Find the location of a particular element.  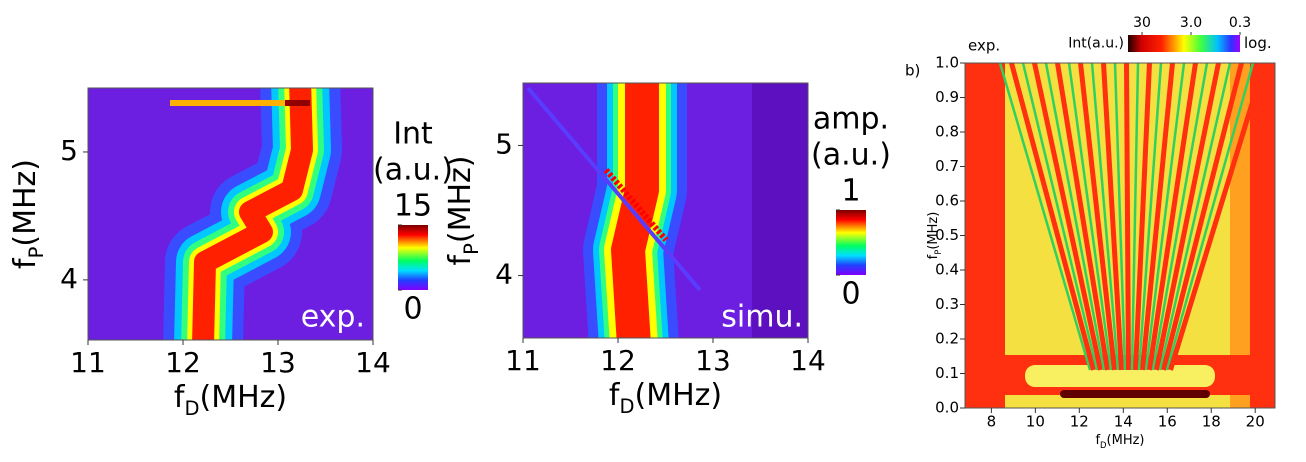

y-tick-label: 0.6 is located at coordinates (947, 201).